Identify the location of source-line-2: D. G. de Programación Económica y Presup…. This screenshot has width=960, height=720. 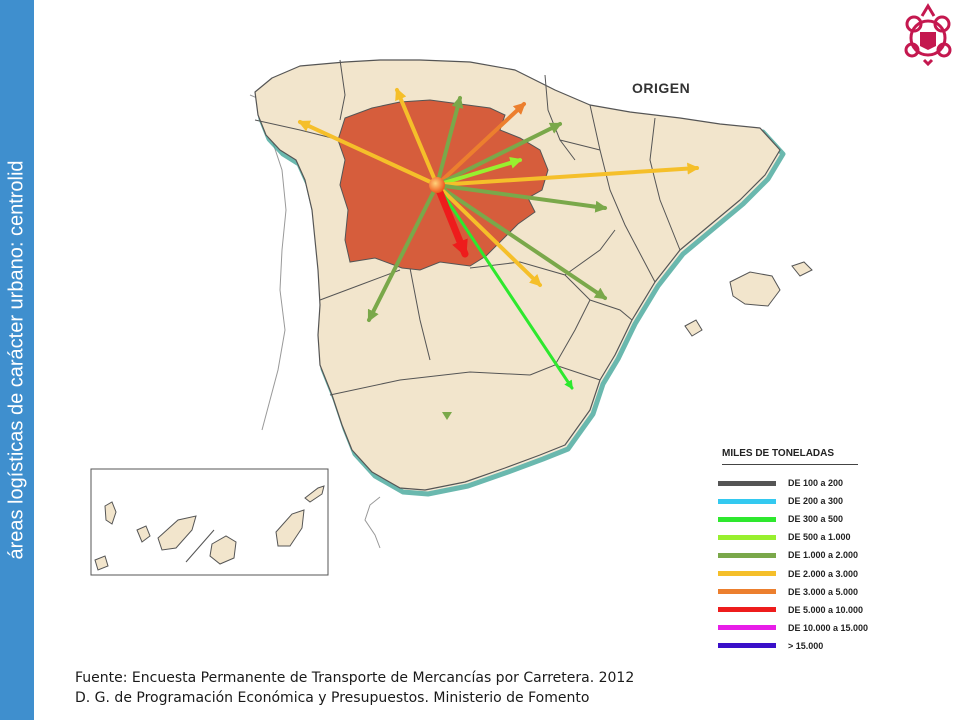
(332, 698).